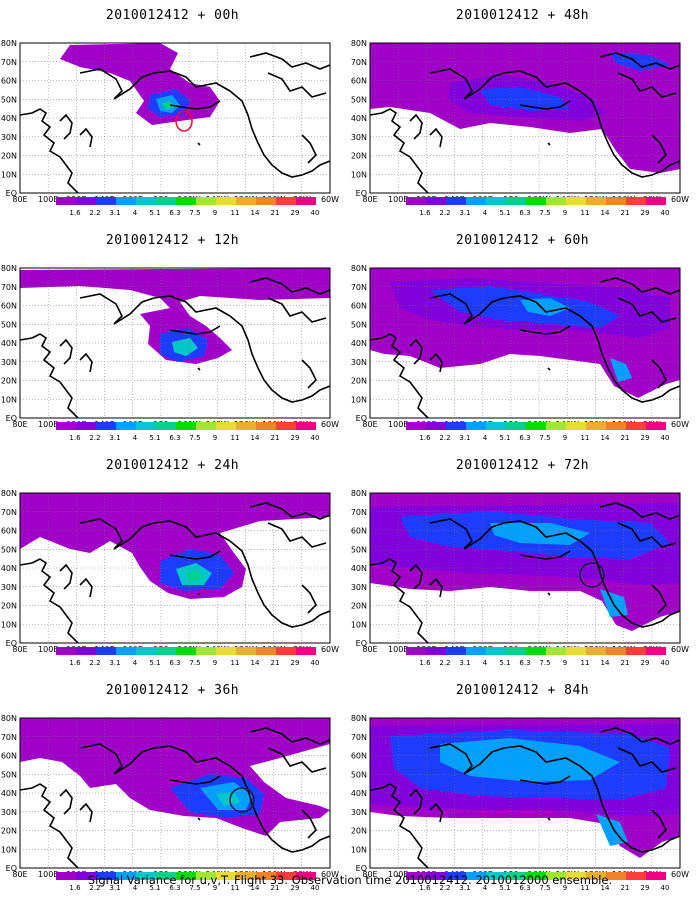 This screenshot has height=900, width=700. Describe the element at coordinates (522, 465) in the screenshot. I see `panel-title: 2010012412 + 72h` at that location.